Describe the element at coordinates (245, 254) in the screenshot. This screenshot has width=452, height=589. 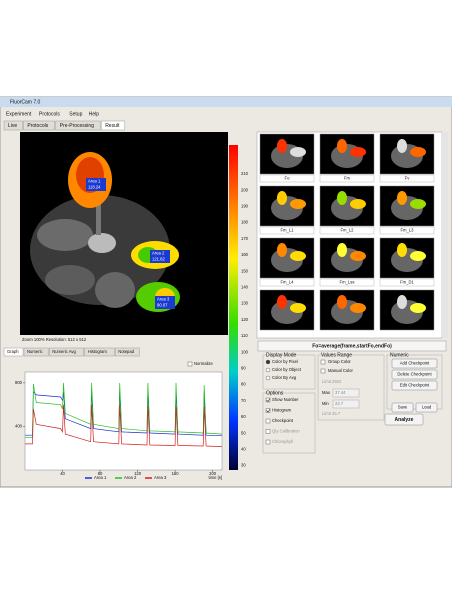
I see `colorbar-tick-label: 160` at that location.